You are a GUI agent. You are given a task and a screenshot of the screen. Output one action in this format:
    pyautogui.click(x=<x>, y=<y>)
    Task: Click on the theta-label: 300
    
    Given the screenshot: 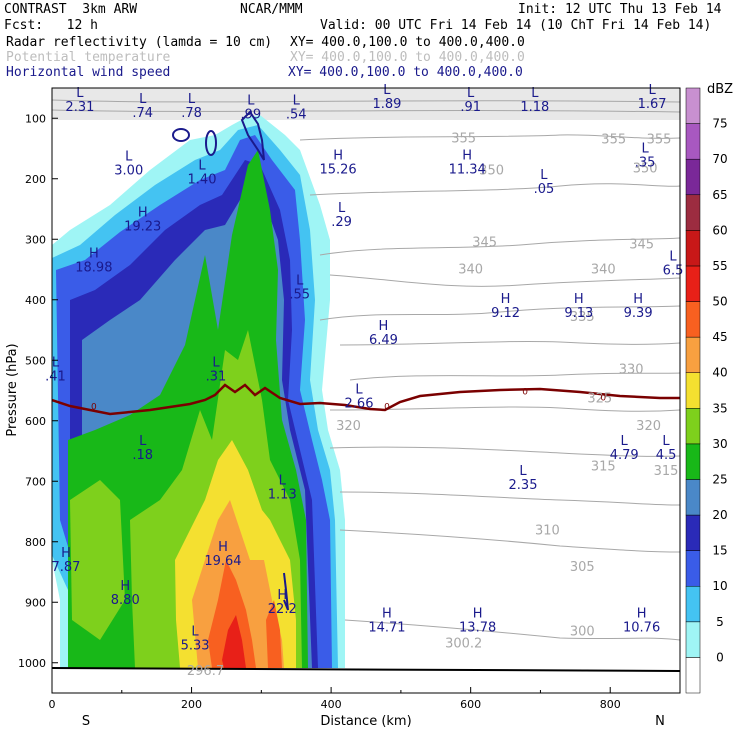 What is the action you would take?
    pyautogui.click(x=582, y=632)
    